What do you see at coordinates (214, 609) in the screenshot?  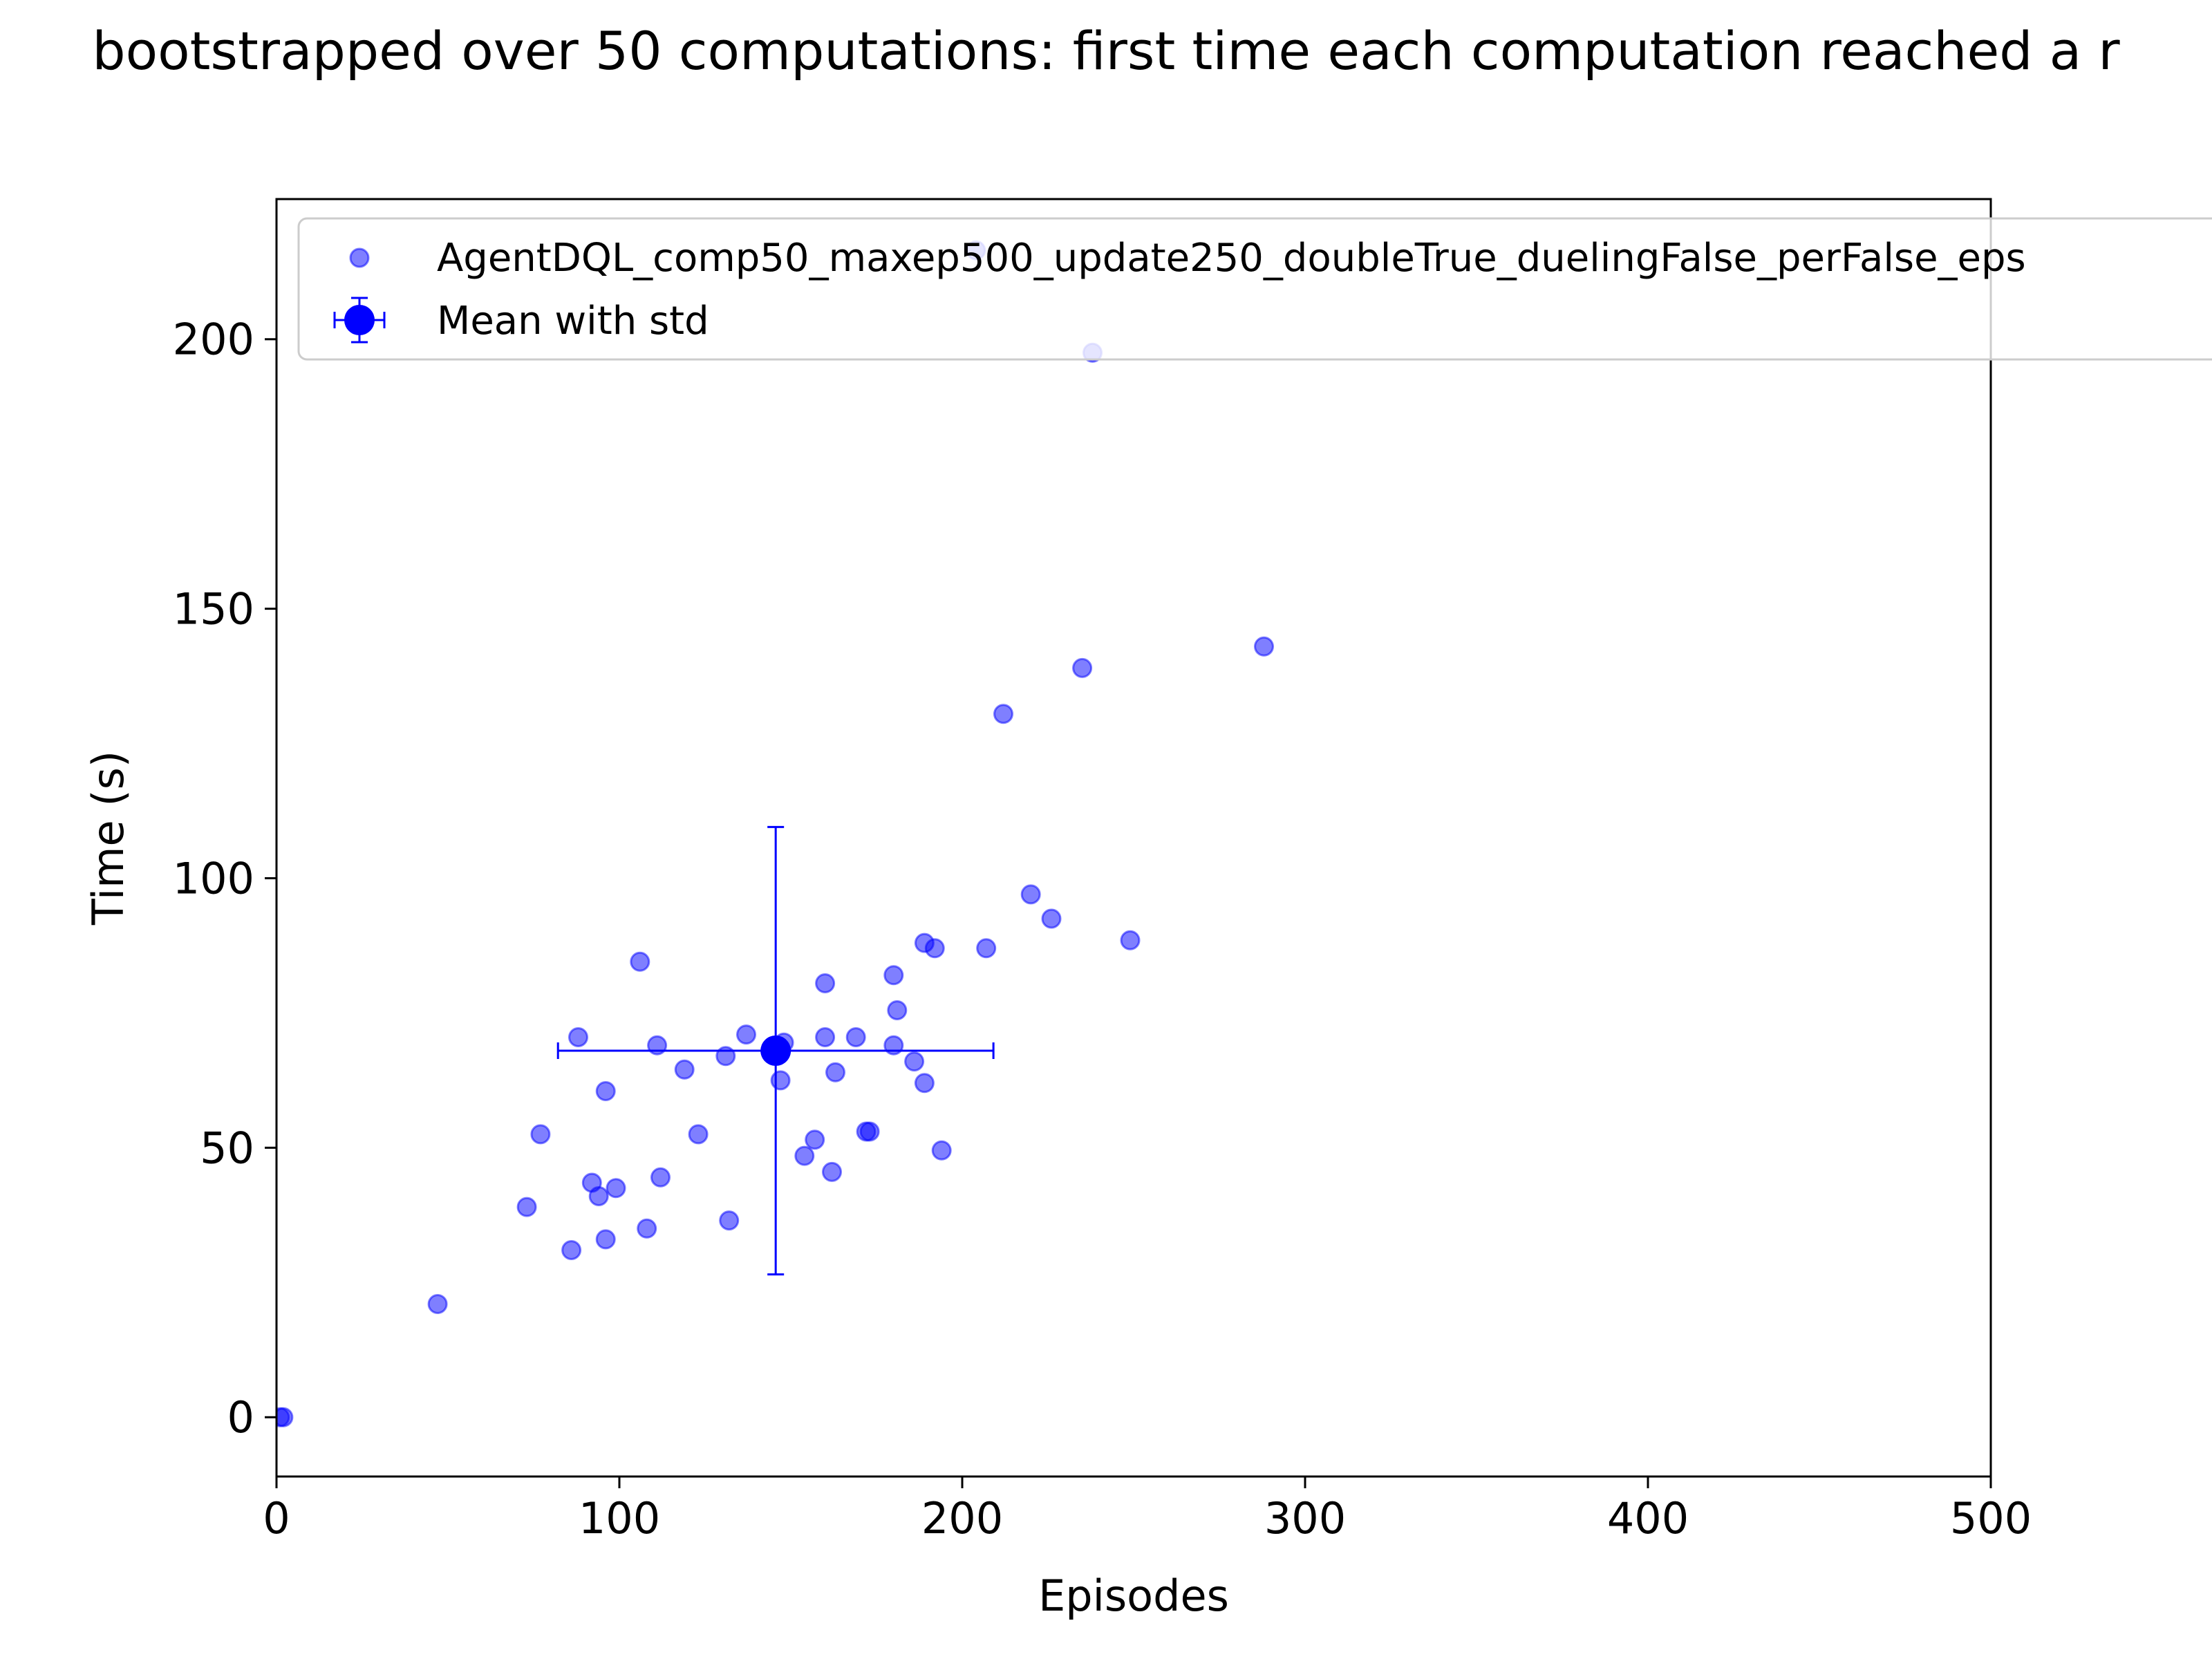 I see `y-tick-label-150: 150` at bounding box center [214, 609].